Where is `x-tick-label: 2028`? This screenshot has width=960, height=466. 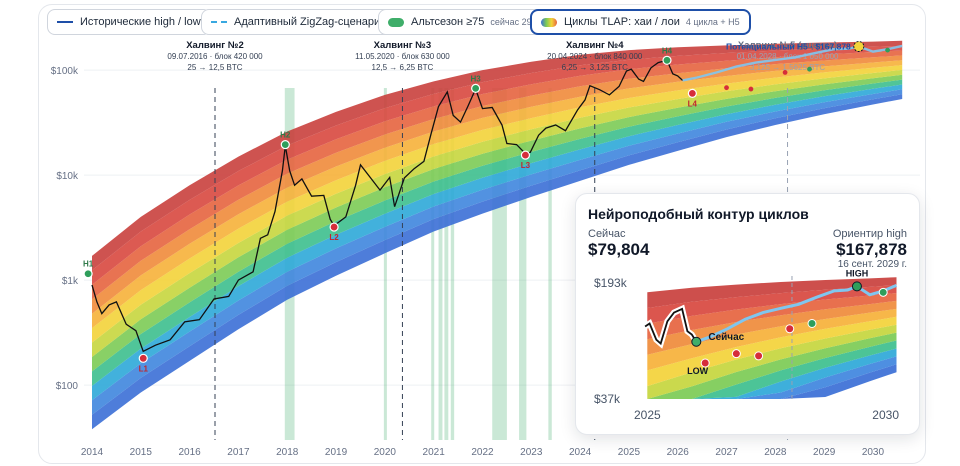
x-tick-label: 2028 is located at coordinates (775, 452).